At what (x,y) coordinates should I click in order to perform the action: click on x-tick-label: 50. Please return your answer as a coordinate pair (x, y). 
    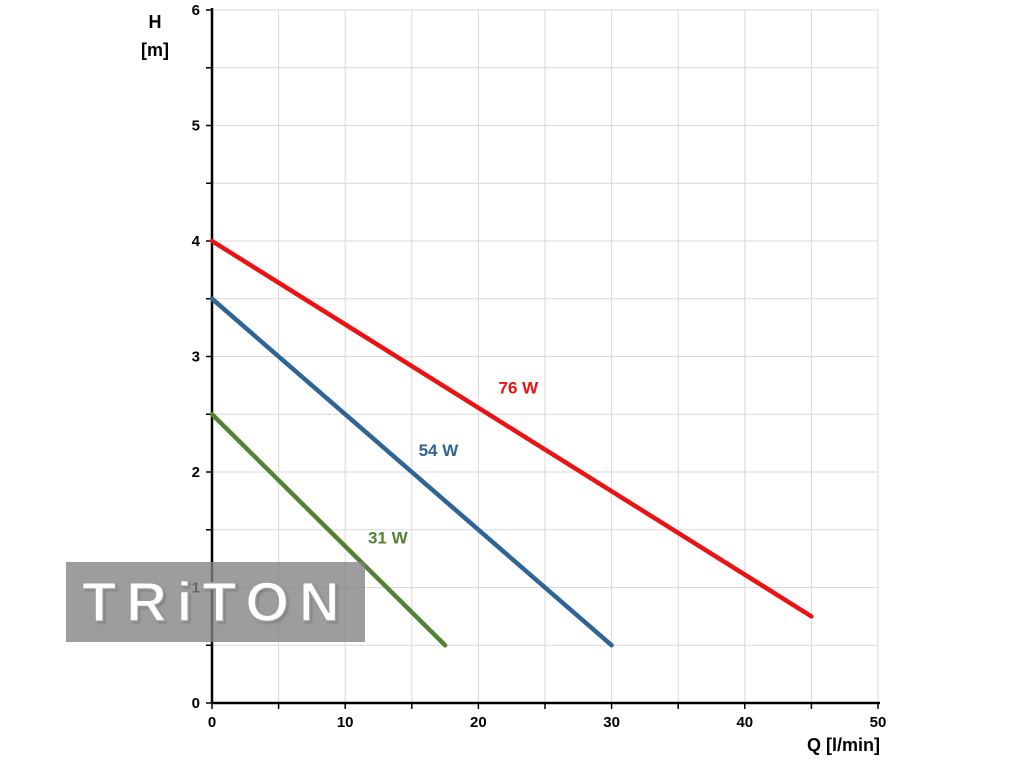
    Looking at the image, I should click on (878, 722).